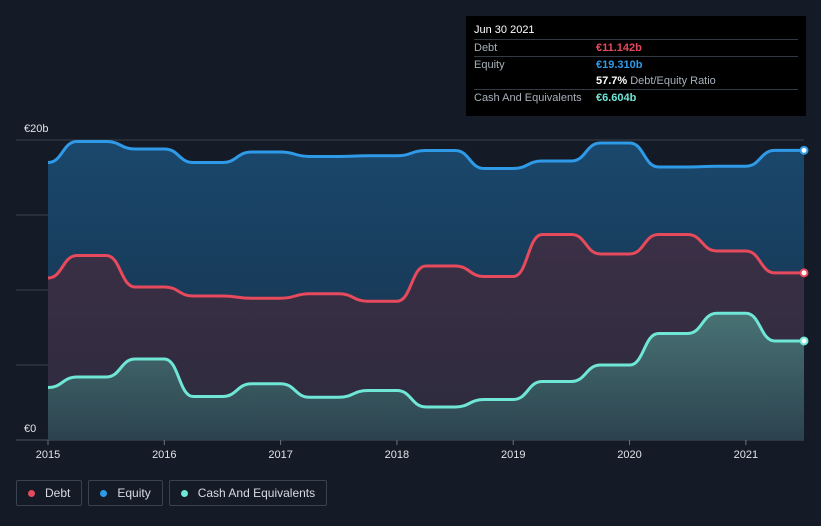 Image resolution: width=821 pixels, height=526 pixels. Describe the element at coordinates (629, 455) in the screenshot. I see `x-tick-label: 2020` at that location.